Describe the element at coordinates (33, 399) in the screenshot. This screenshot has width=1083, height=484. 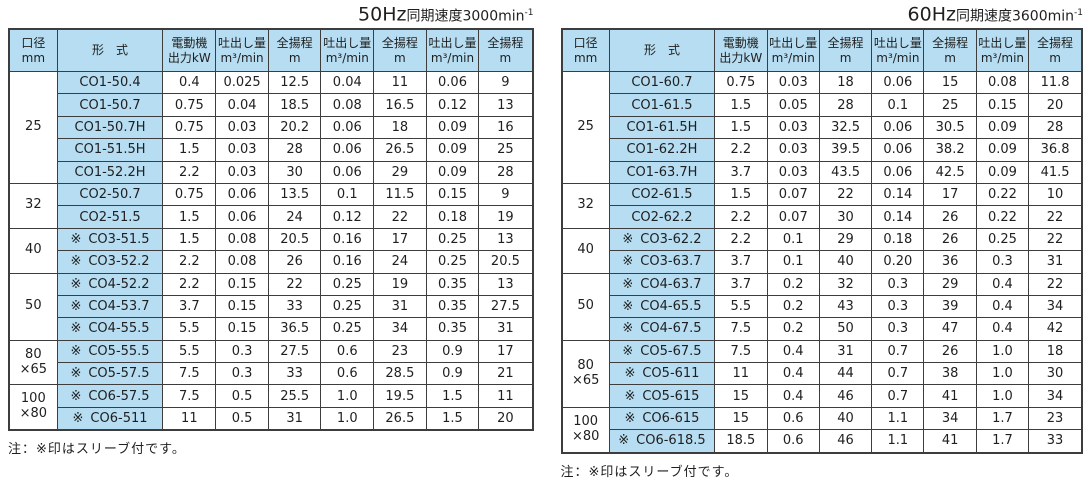
I see `diameter-line: 100` at that location.